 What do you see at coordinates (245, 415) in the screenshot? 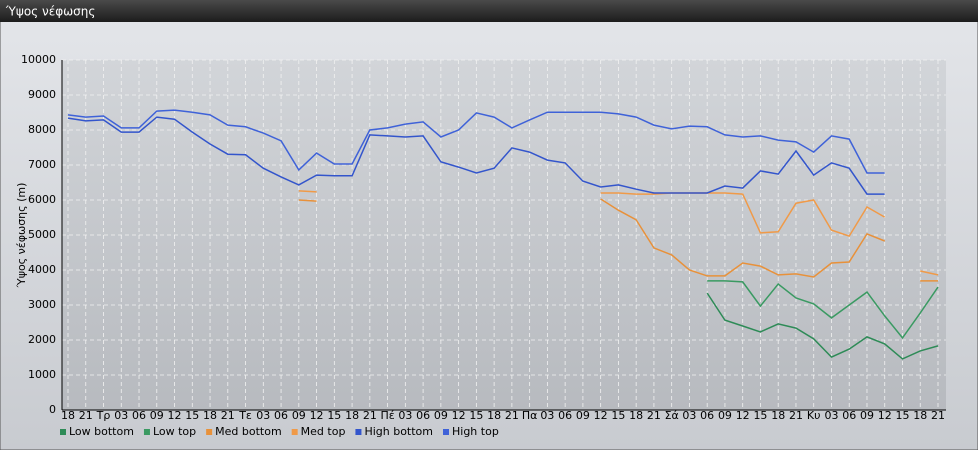
I see `x-tick-label: Τε` at bounding box center [245, 415].